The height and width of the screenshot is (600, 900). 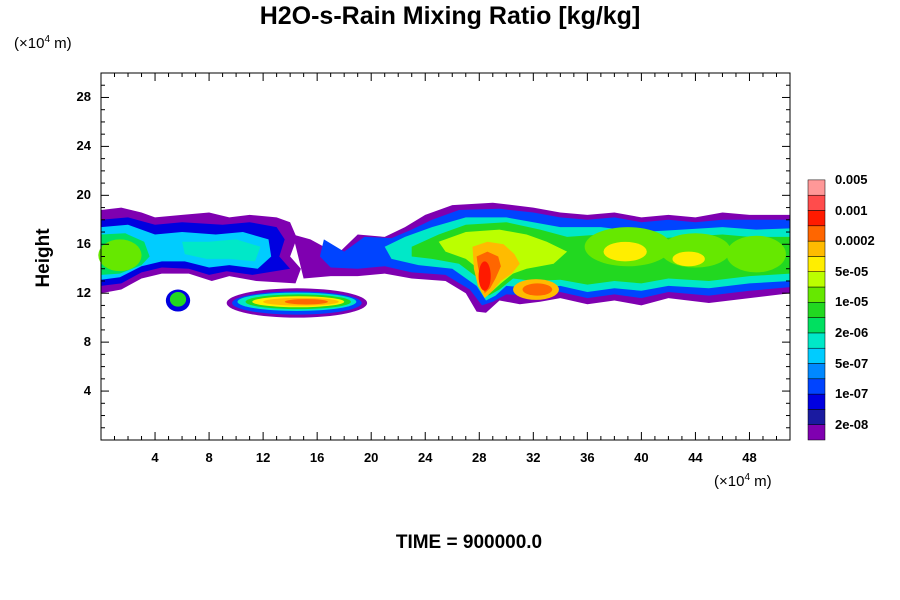 I want to click on y-unit-exponent: 4, so click(x=47, y=39).